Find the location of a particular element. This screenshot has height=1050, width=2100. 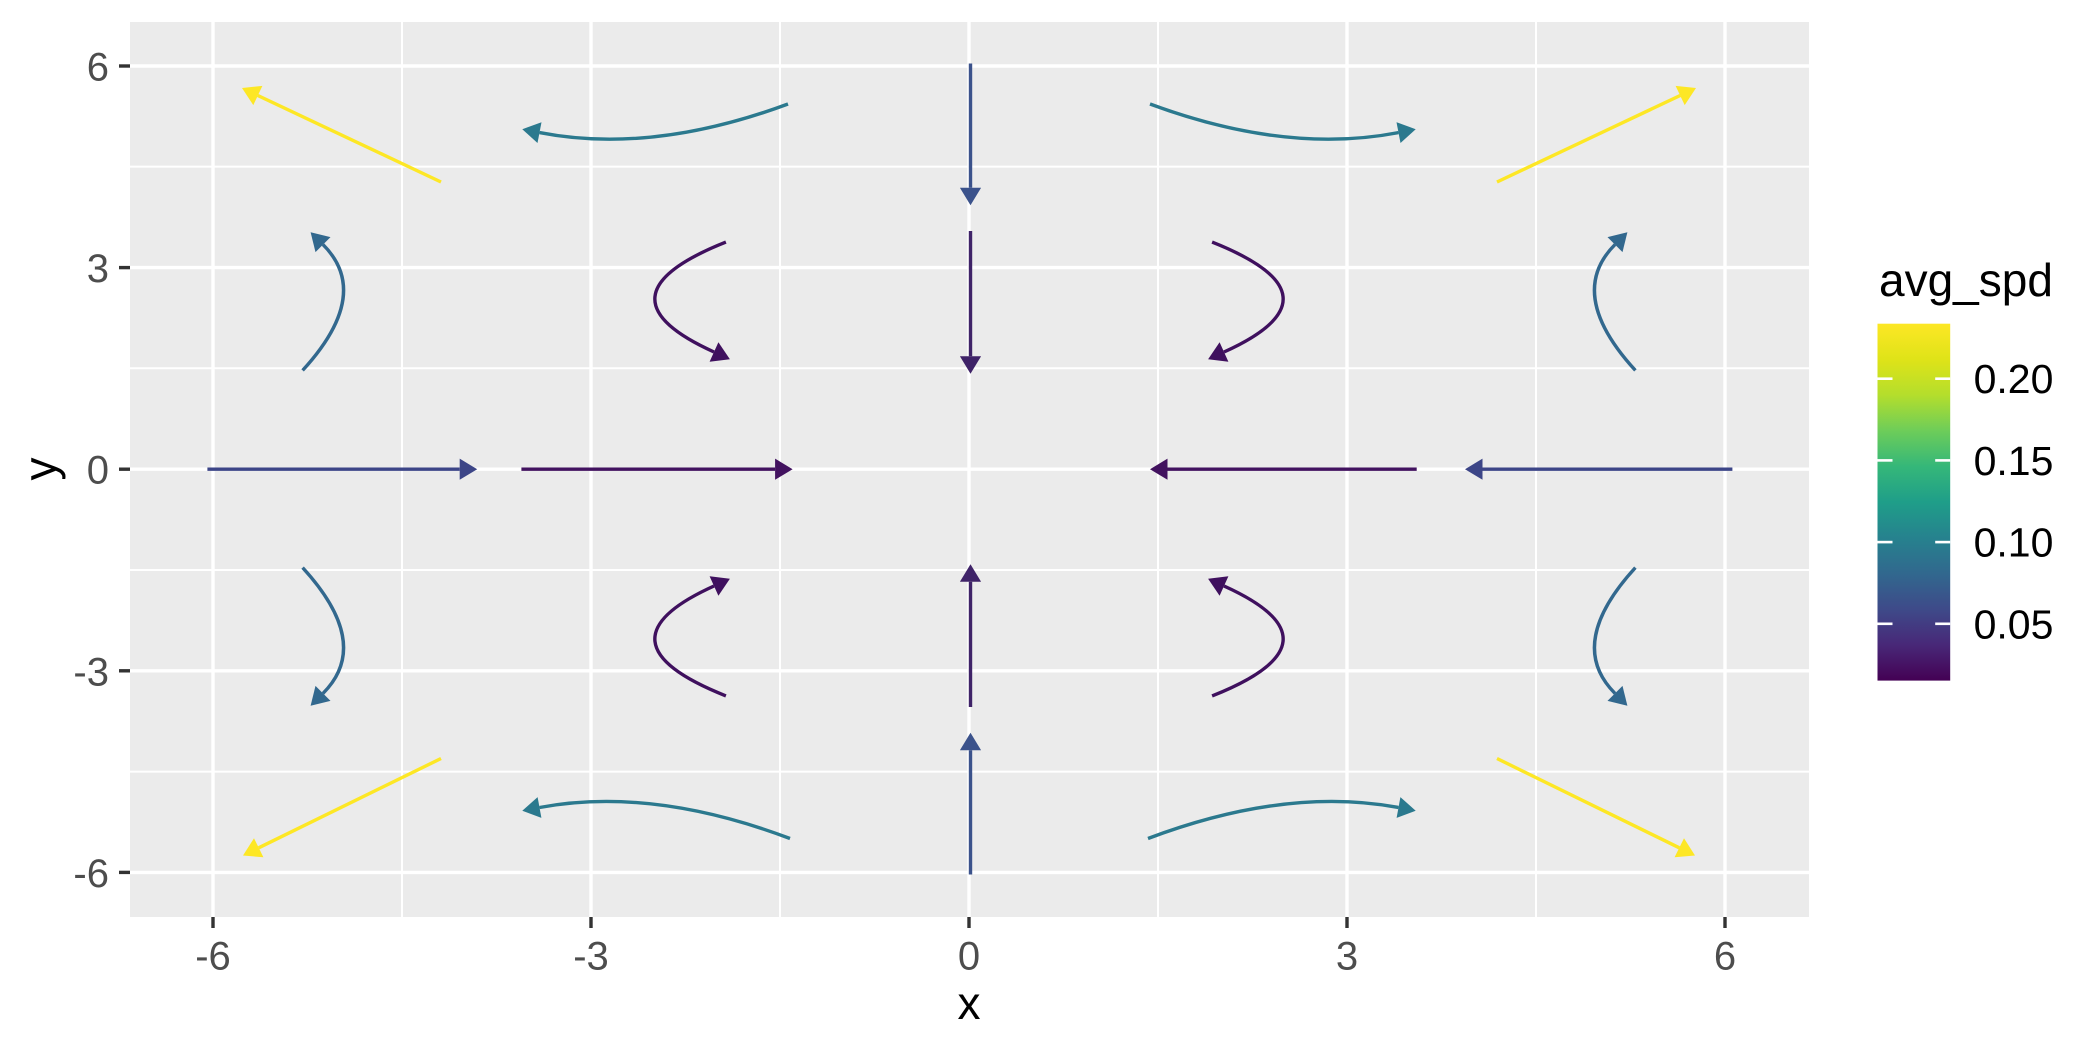

svg-text: 0.15 is located at coordinates (2014, 461).